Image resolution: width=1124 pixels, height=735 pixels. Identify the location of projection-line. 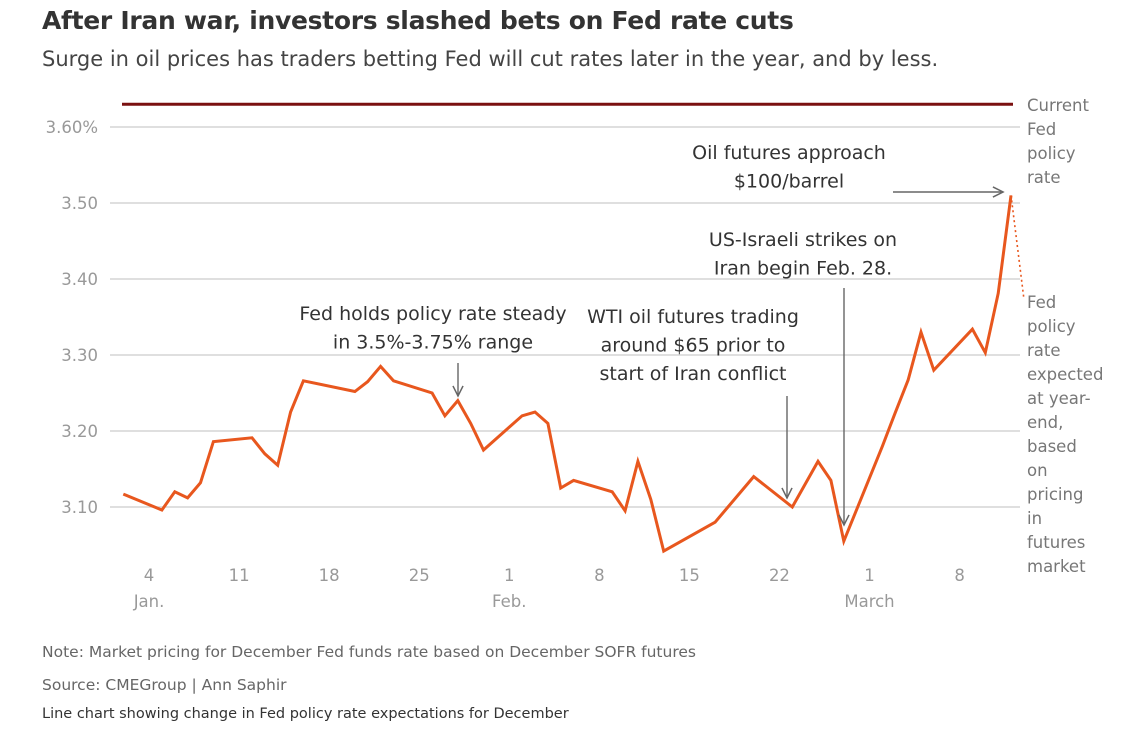
(1017, 247).